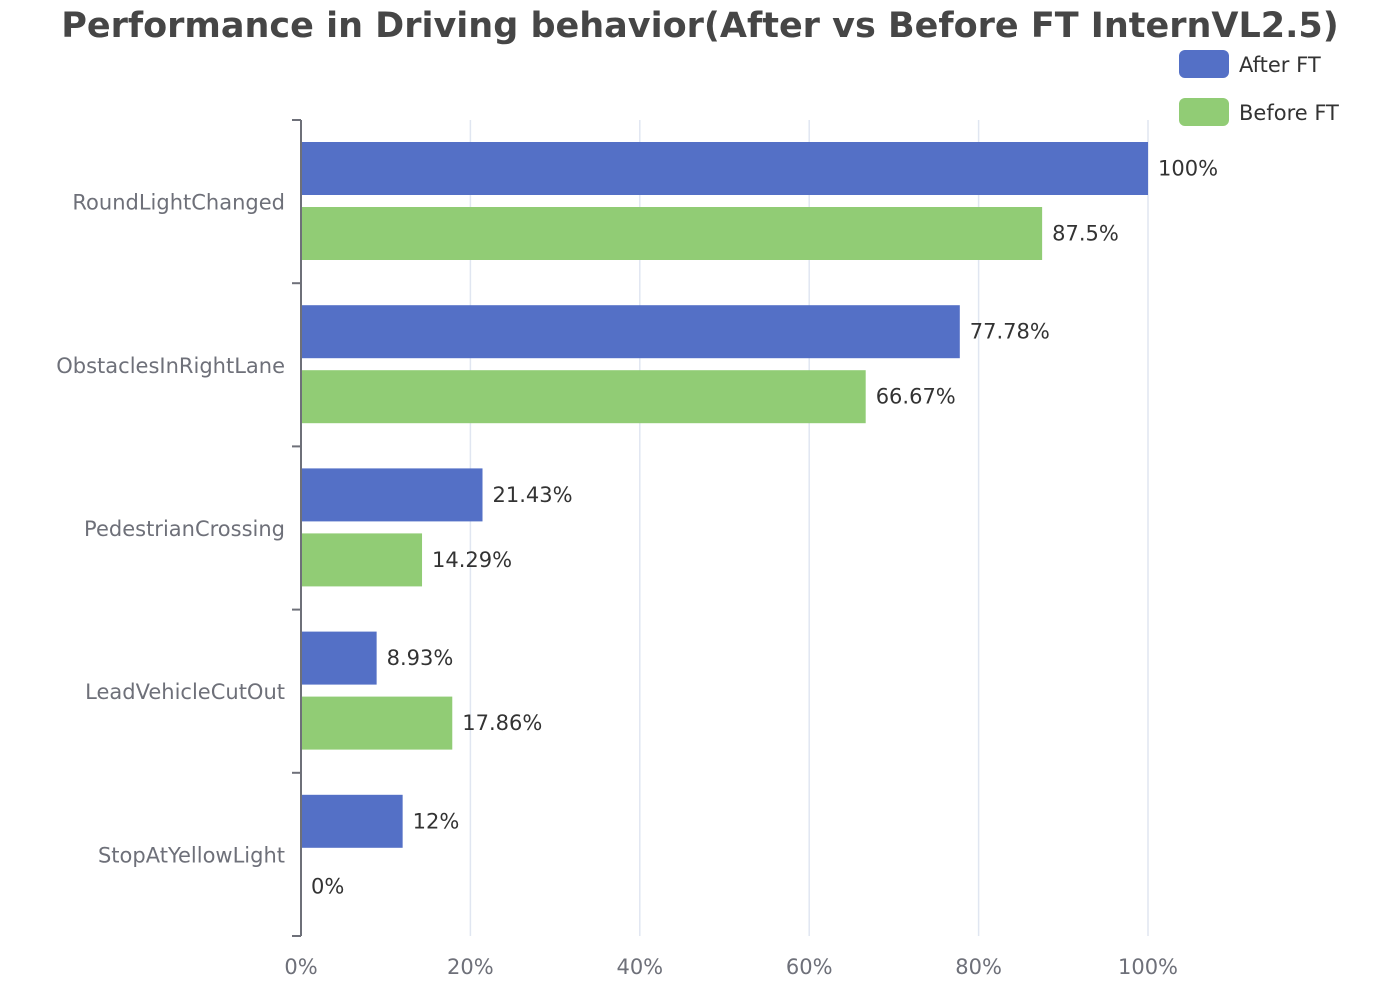 The height and width of the screenshot is (1006, 1400). I want to click on bar-value-label: 0%, so click(327, 886).